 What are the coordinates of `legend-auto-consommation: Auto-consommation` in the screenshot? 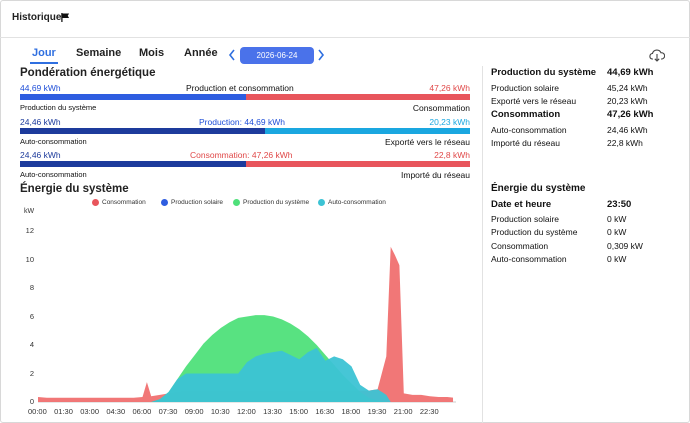 It's located at (352, 203).